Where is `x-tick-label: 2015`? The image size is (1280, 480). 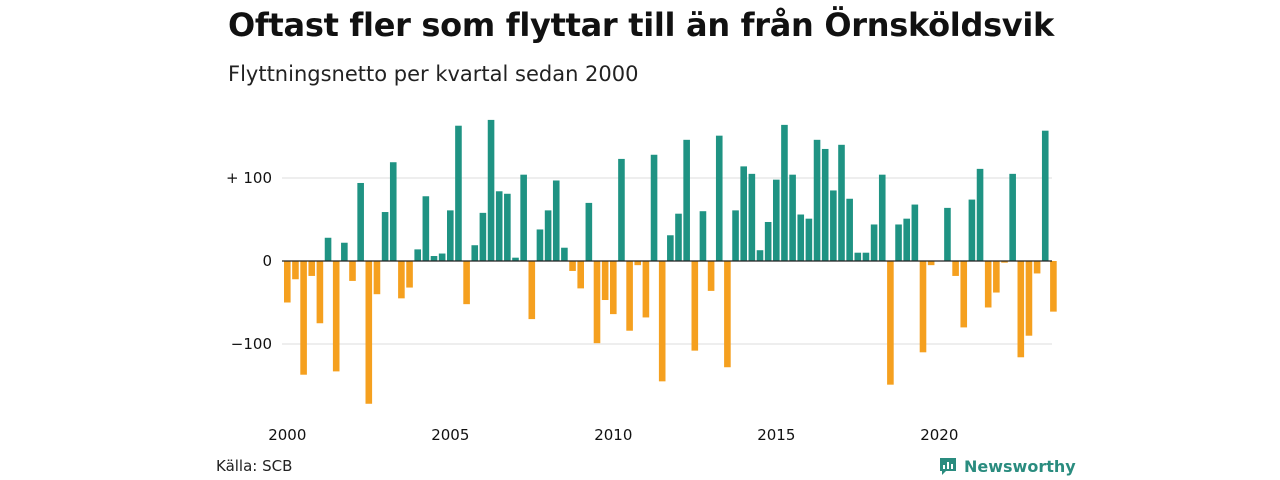
x-tick-label: 2015 is located at coordinates (776, 435).